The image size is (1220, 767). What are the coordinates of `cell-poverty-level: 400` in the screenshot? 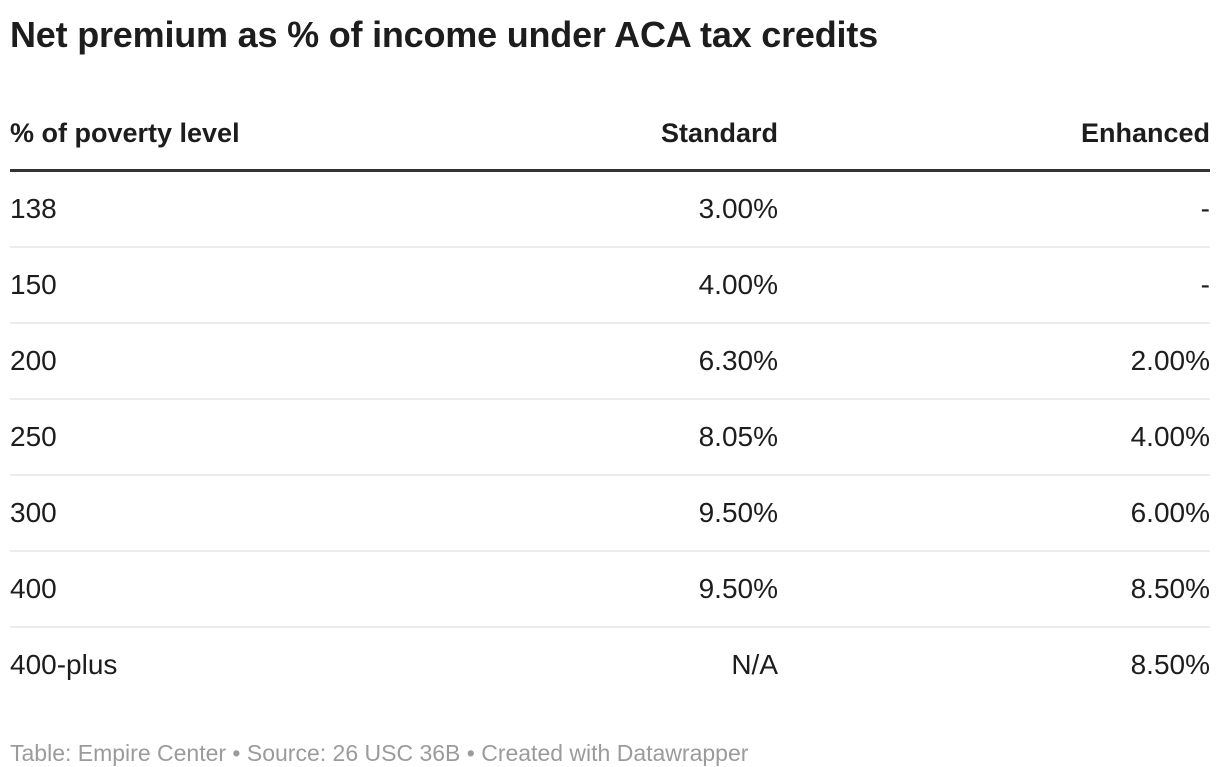 It's located at (280, 589).